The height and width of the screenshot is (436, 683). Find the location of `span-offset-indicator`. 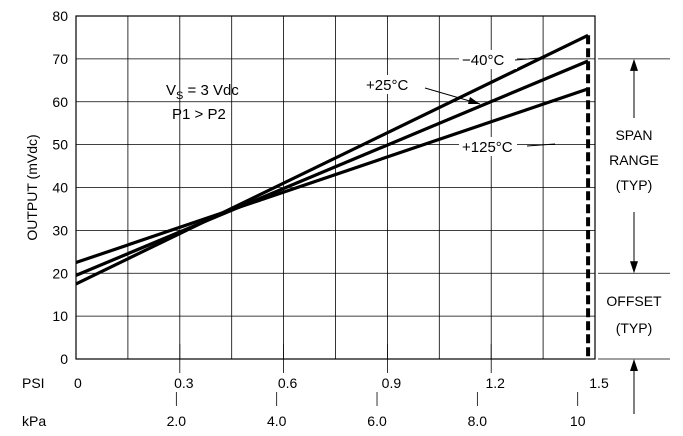

span-offset-indicator is located at coordinates (634, 236).